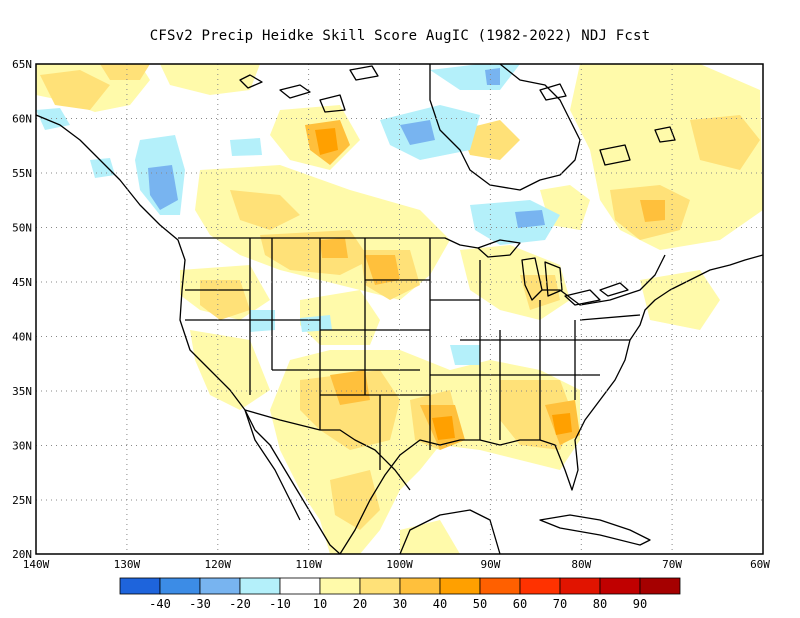  What do you see at coordinates (308, 564) in the screenshot?
I see `lon-label: 110W` at bounding box center [308, 564].